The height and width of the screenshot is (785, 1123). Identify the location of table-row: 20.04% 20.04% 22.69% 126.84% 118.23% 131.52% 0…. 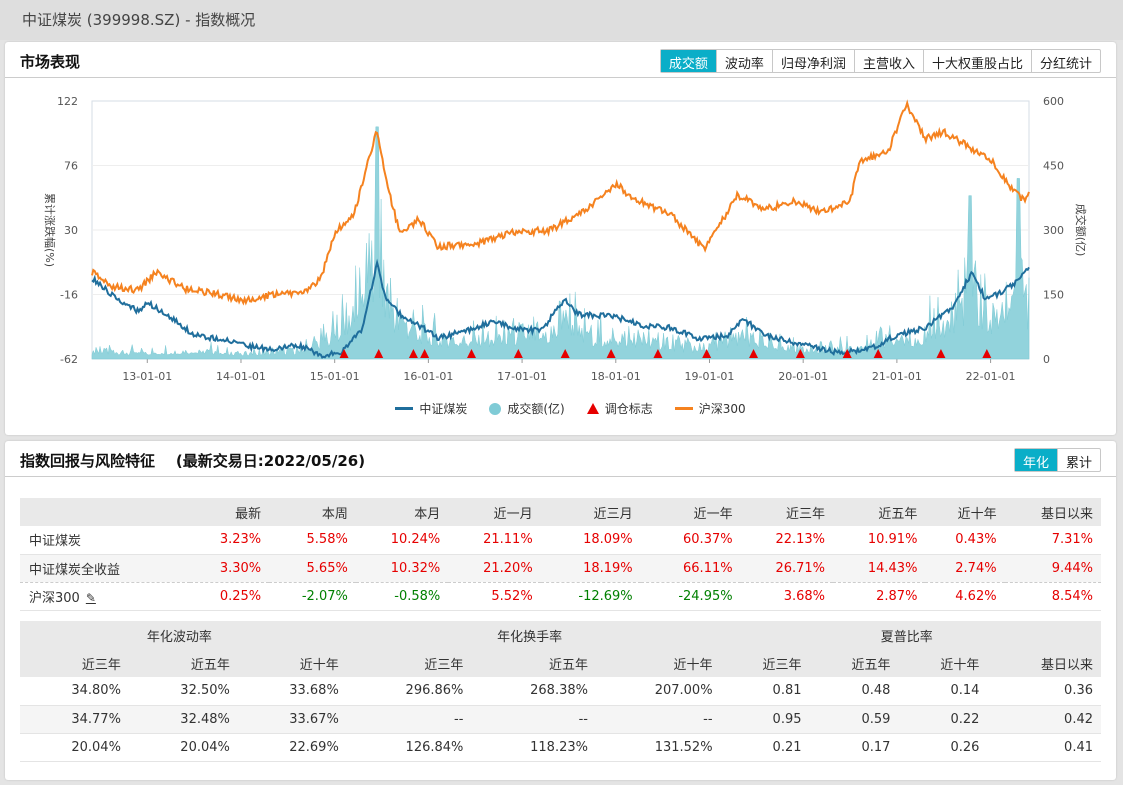
(560, 747).